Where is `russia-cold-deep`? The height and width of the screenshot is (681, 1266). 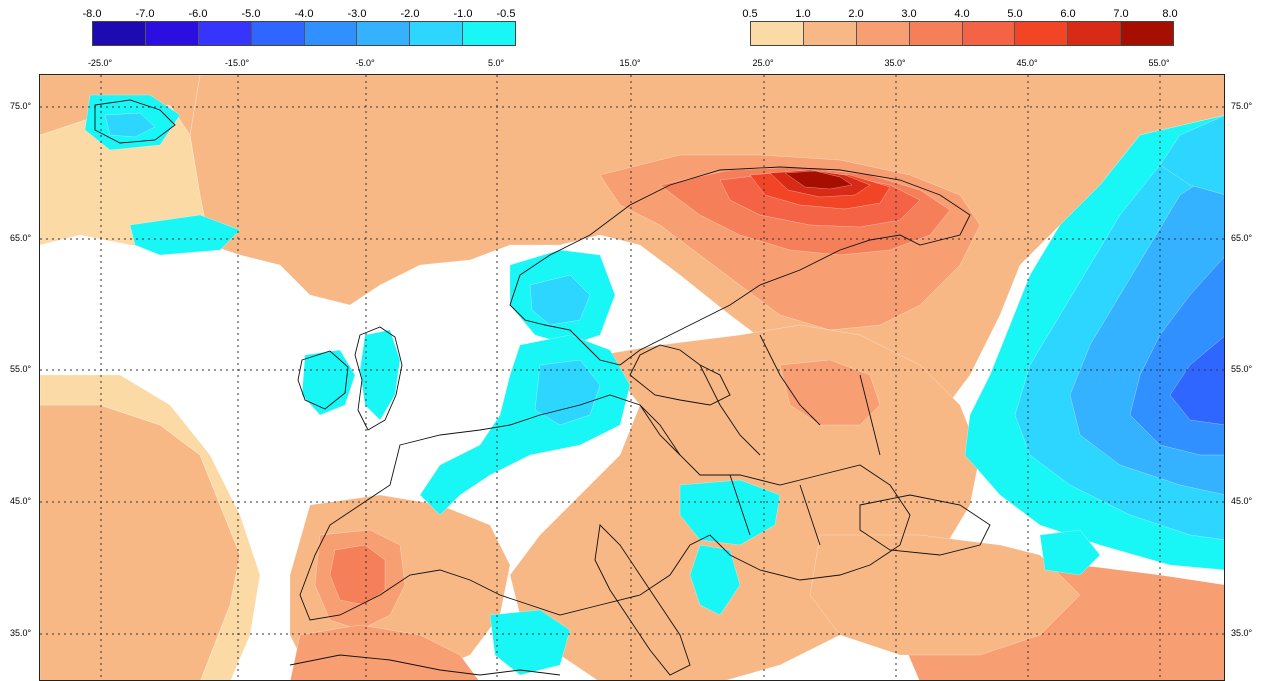
russia-cold-deep is located at coordinates (1196, 380).